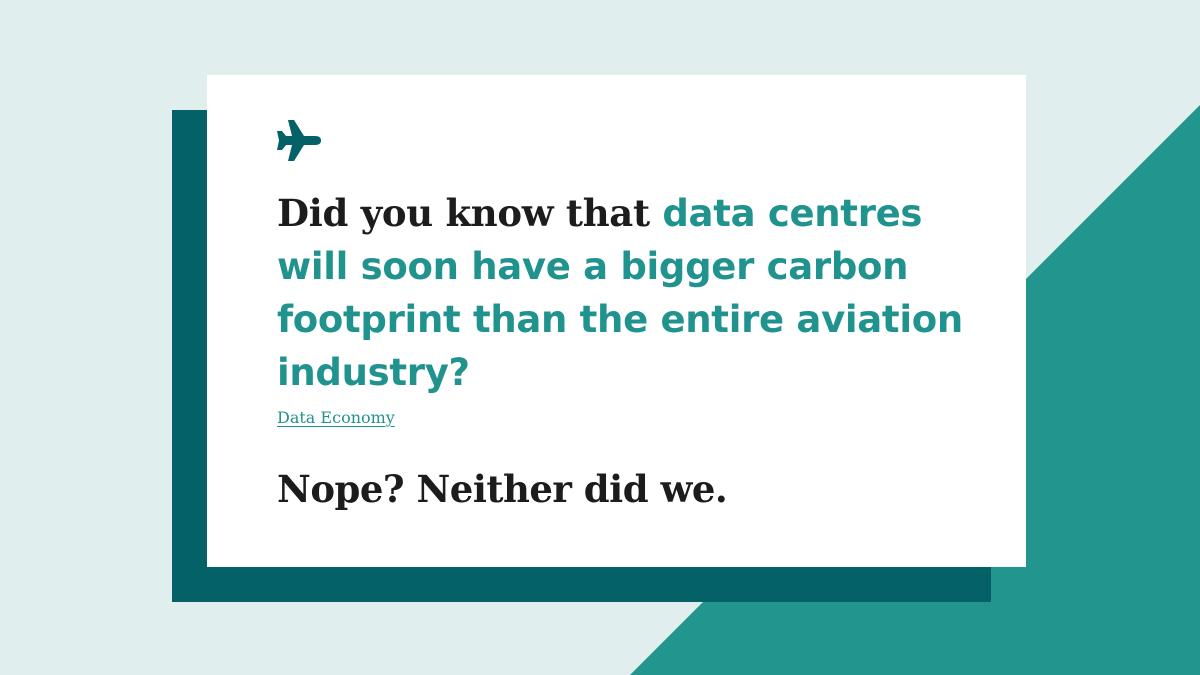 The width and height of the screenshot is (1200, 675). Describe the element at coordinates (470, 213) in the screenshot. I see `headline-lead: Did you know that` at that location.